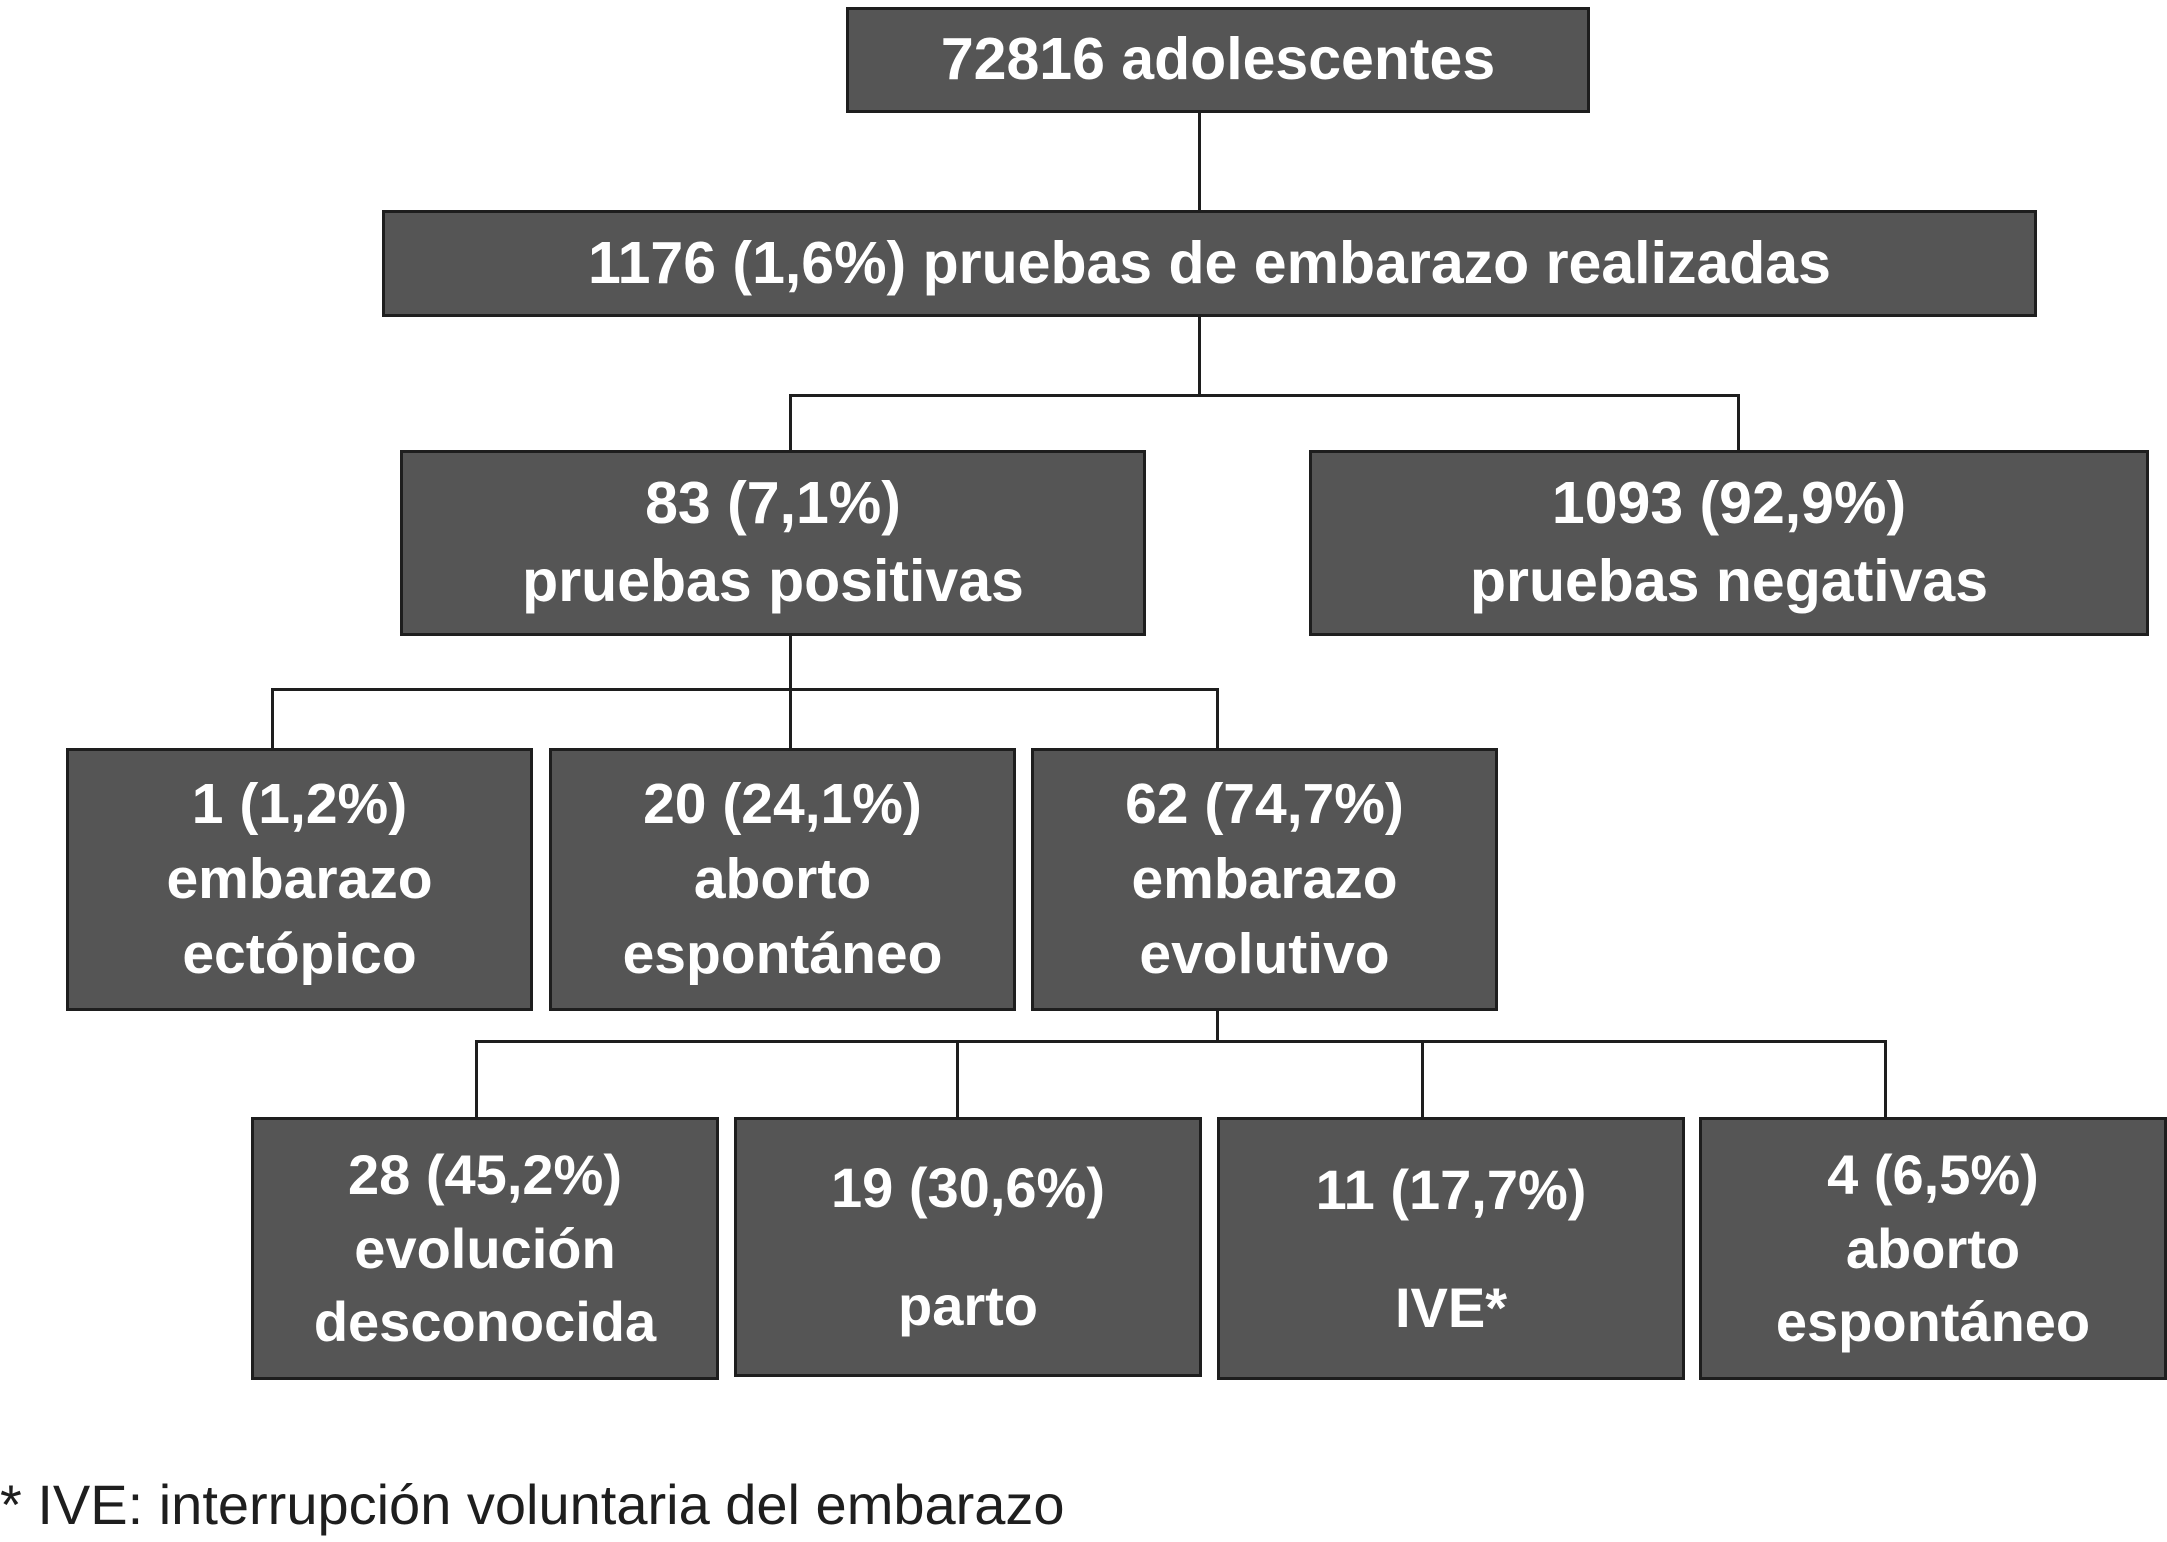 The height and width of the screenshot is (1542, 2167). I want to click on connector-to-evolving, so click(1217, 719).